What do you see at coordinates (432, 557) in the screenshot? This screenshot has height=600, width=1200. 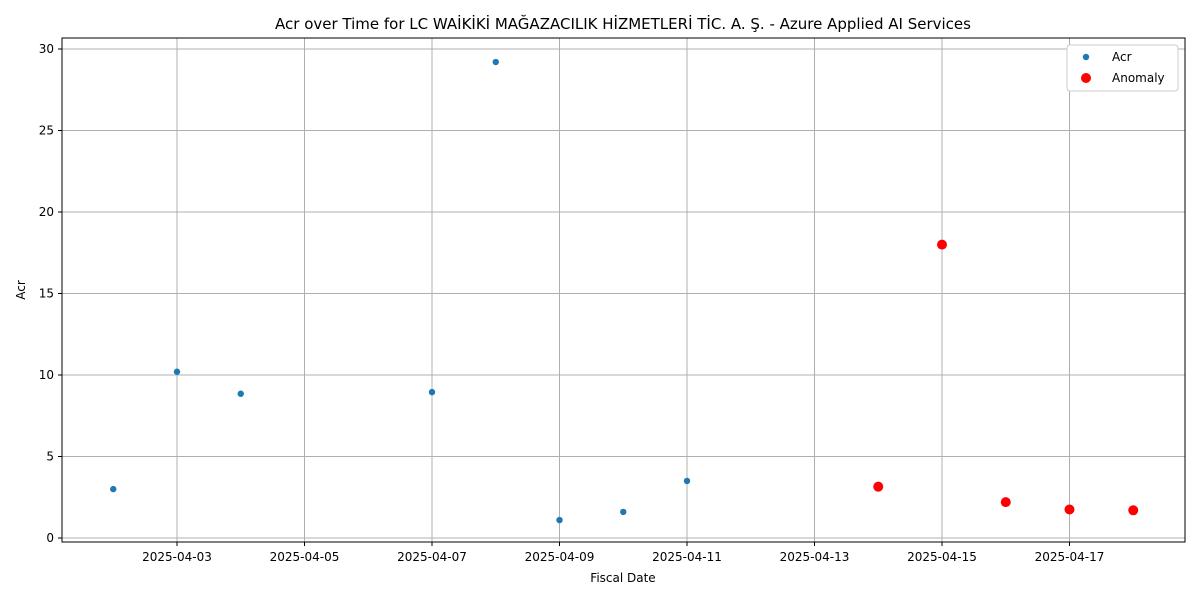 I see `x-tick-label: 2025-04-07` at bounding box center [432, 557].